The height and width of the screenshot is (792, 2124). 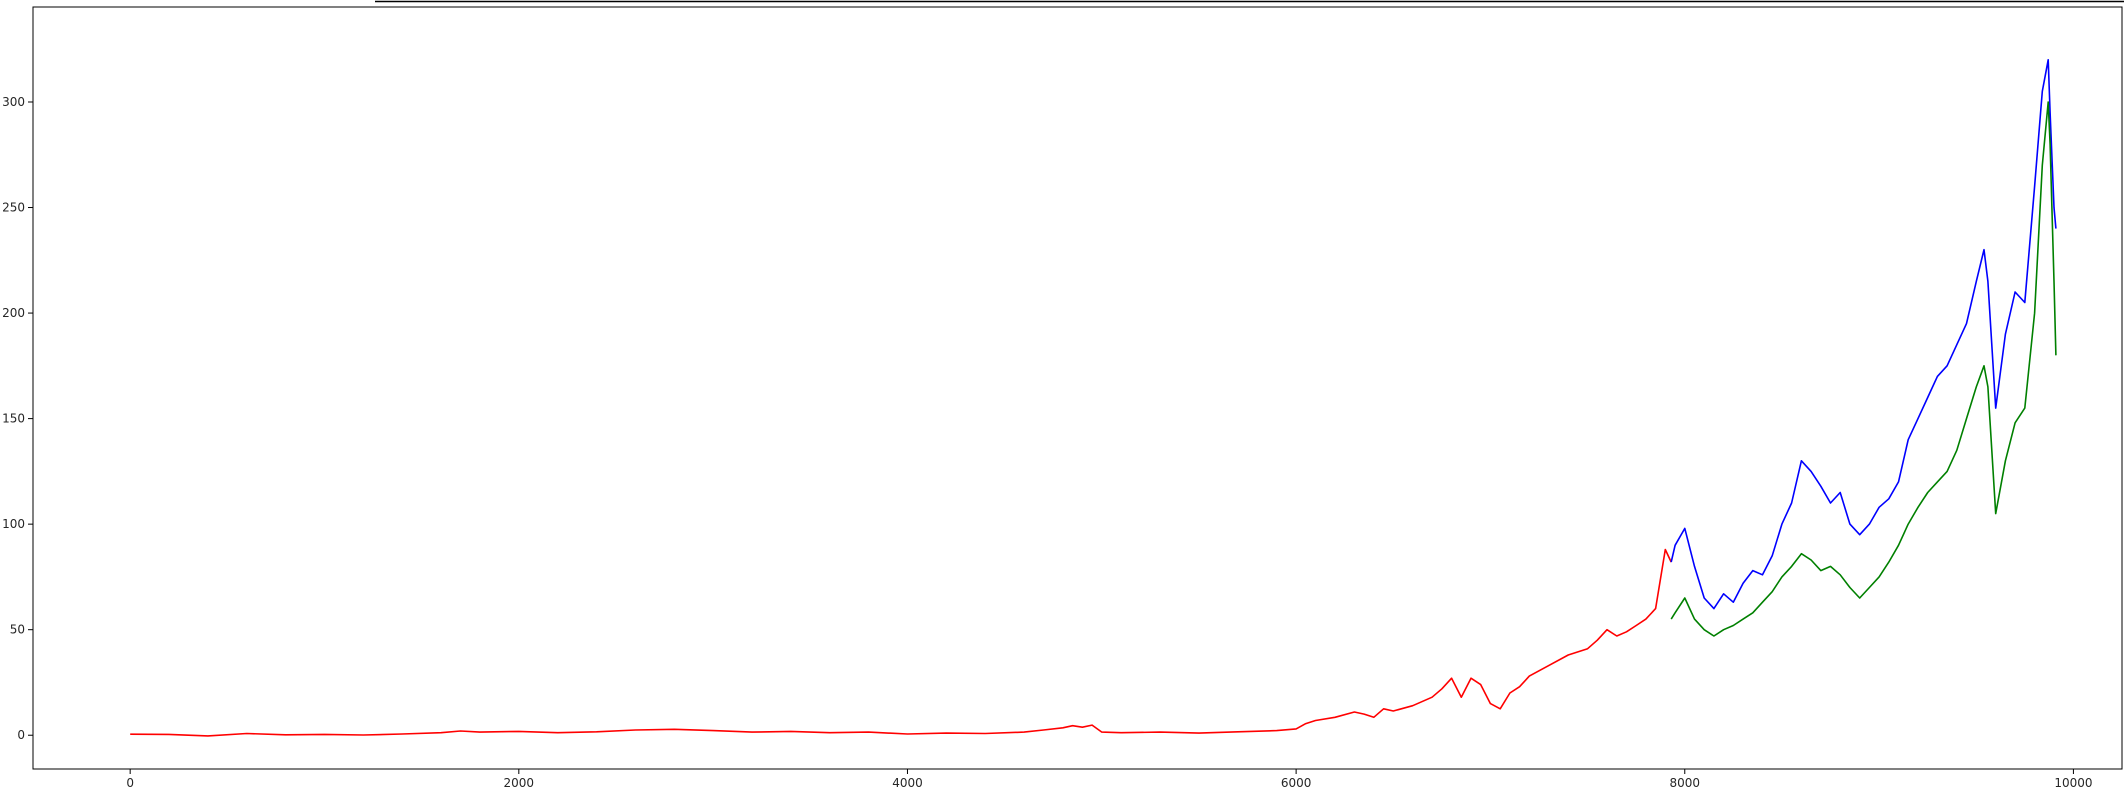 What do you see at coordinates (21, 735) in the screenshot?
I see `y-tick-label: 0` at bounding box center [21, 735].